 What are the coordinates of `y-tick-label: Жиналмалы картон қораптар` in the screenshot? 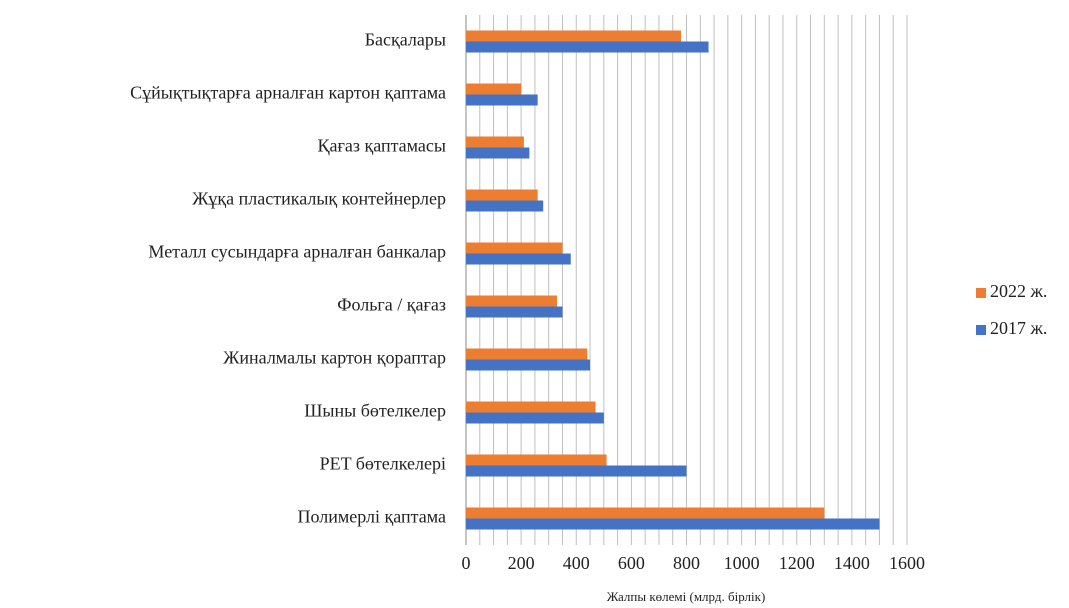 It's located at (334, 358).